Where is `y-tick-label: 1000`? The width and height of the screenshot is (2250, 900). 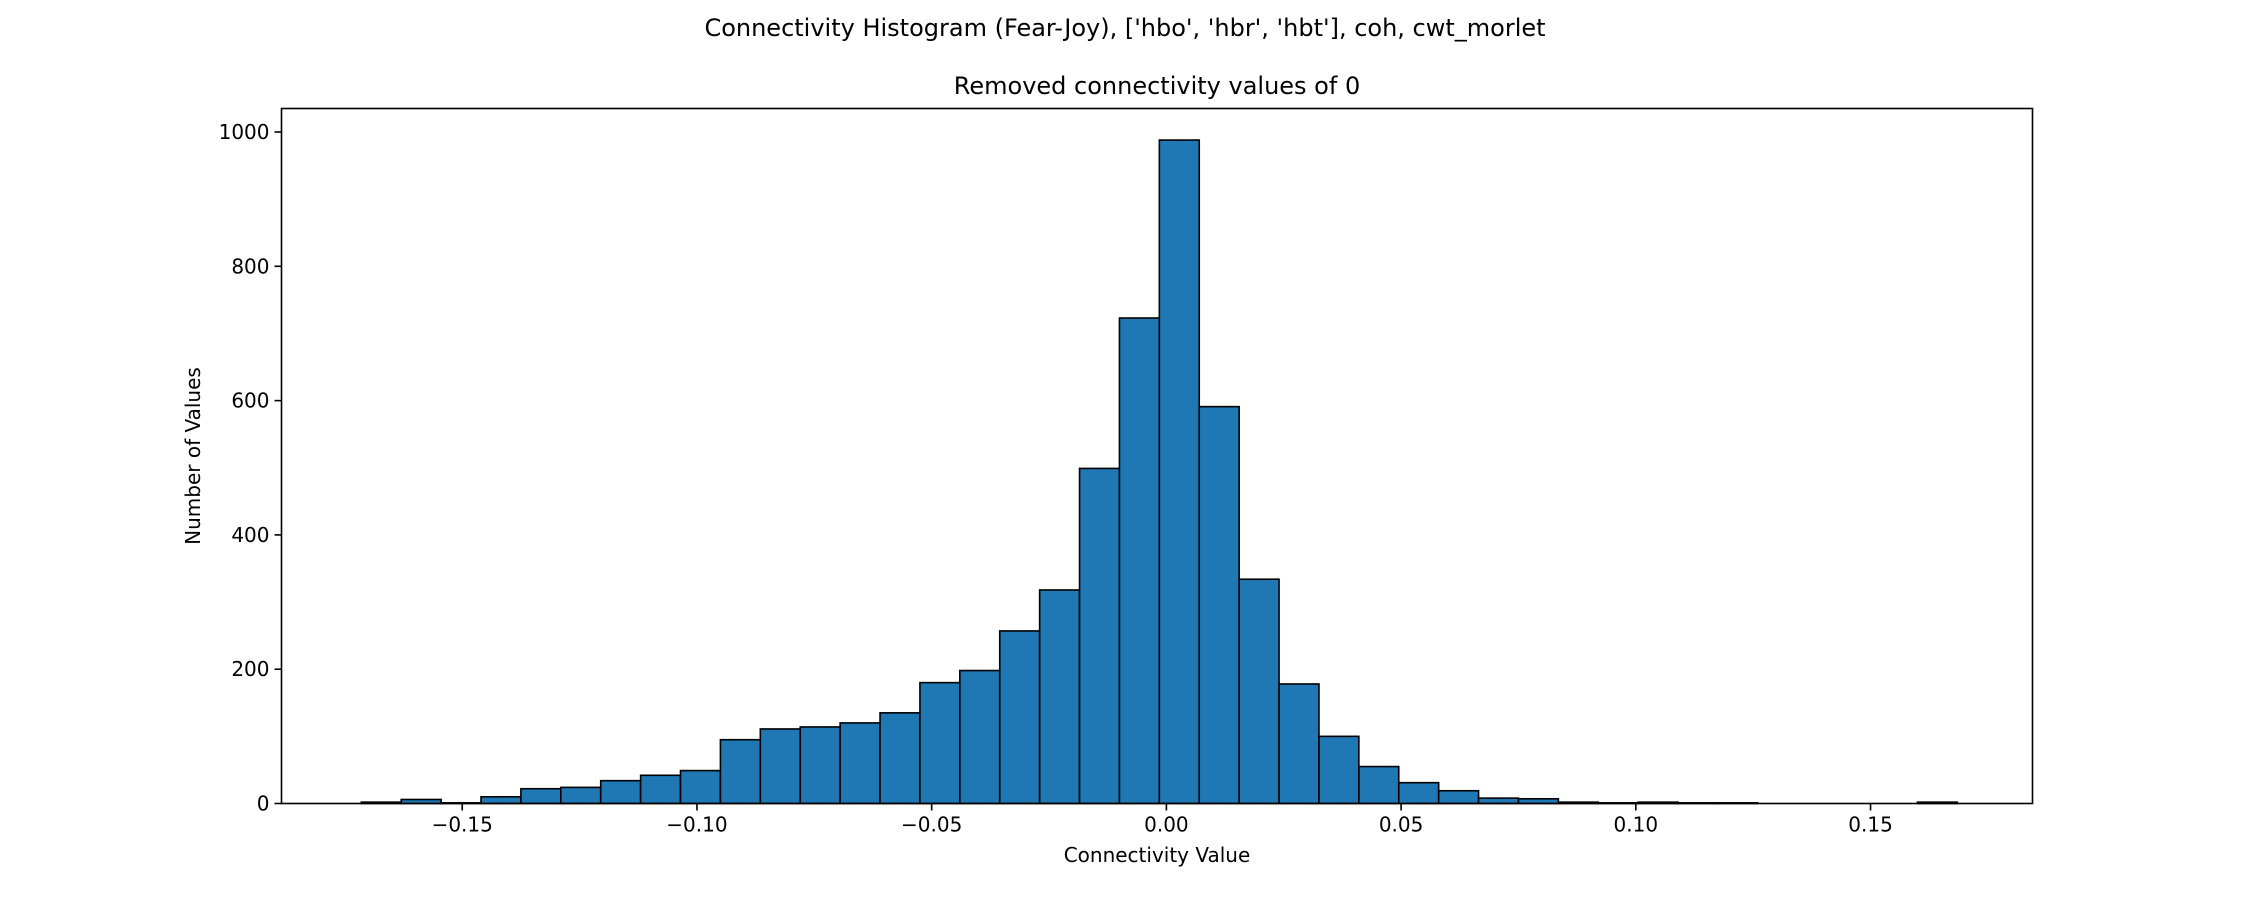 y-tick-label: 1000 is located at coordinates (244, 132).